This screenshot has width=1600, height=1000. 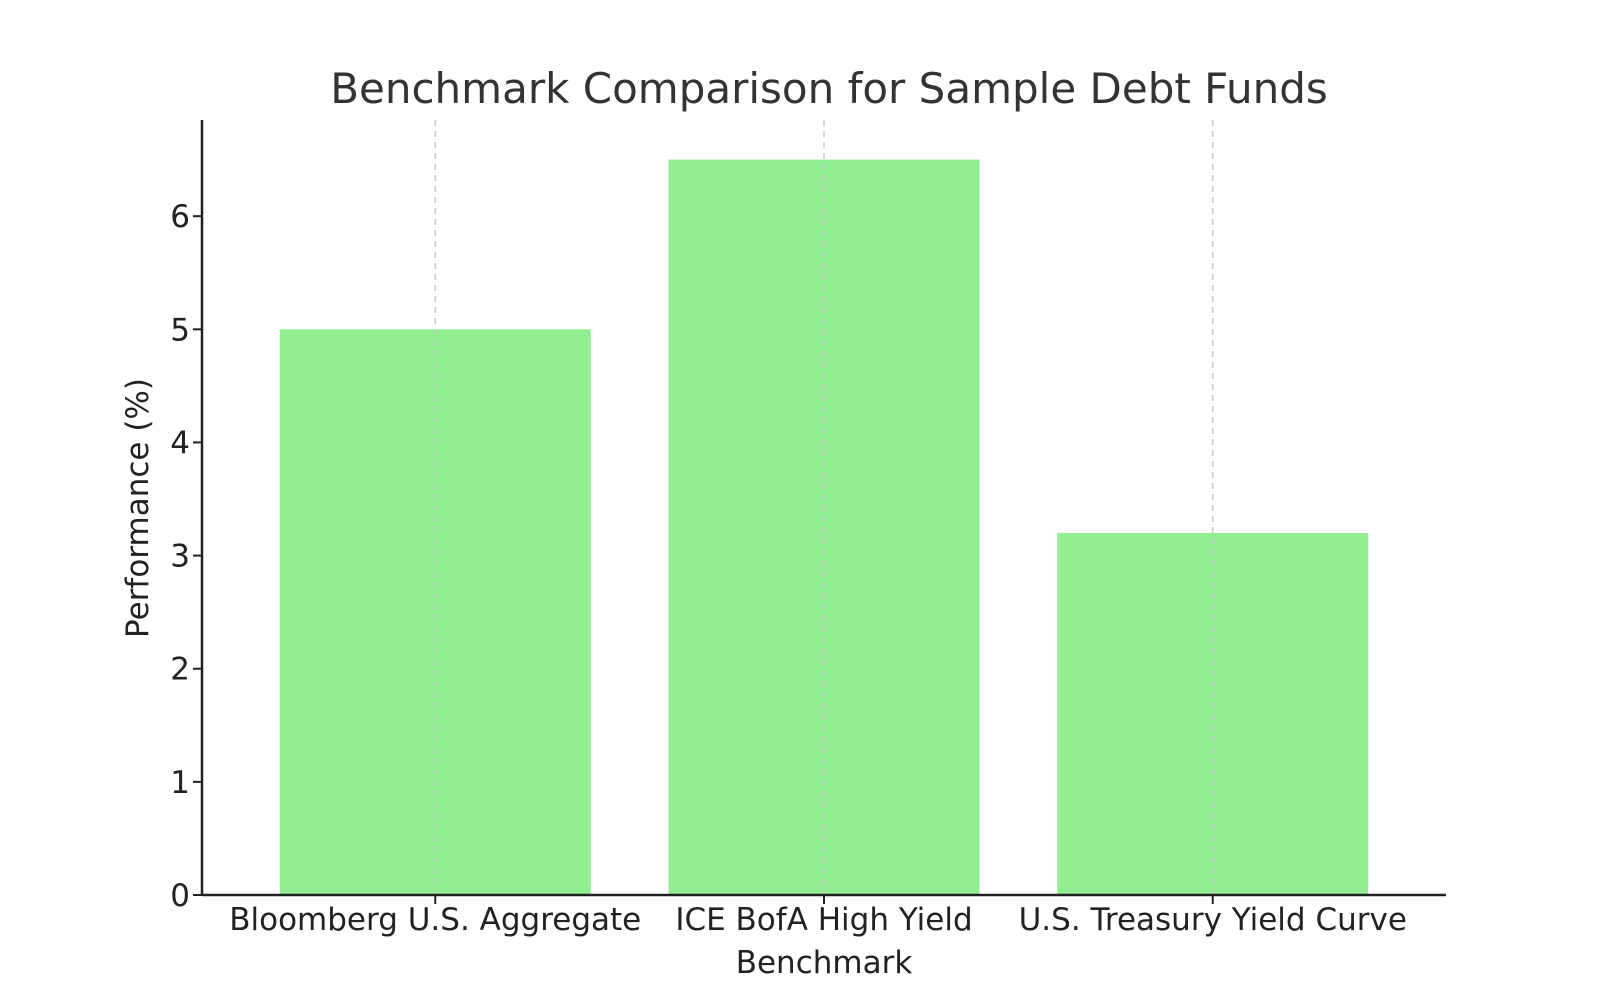 What do you see at coordinates (138, 508) in the screenshot?
I see `y-axis-label: Performance (%)` at bounding box center [138, 508].